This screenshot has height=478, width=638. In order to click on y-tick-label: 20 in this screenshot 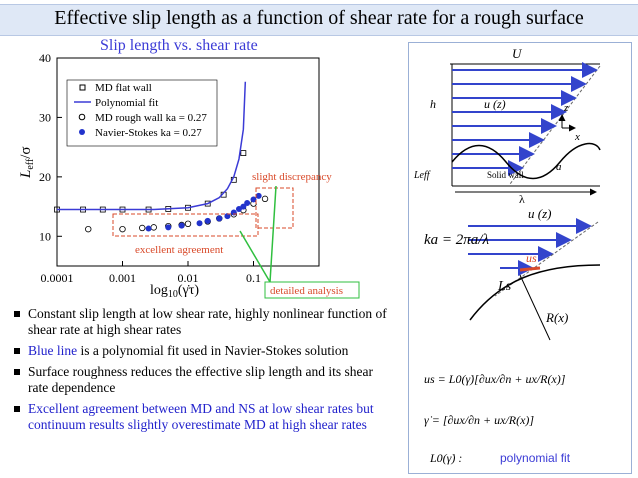, I will do `click(45, 177)`.